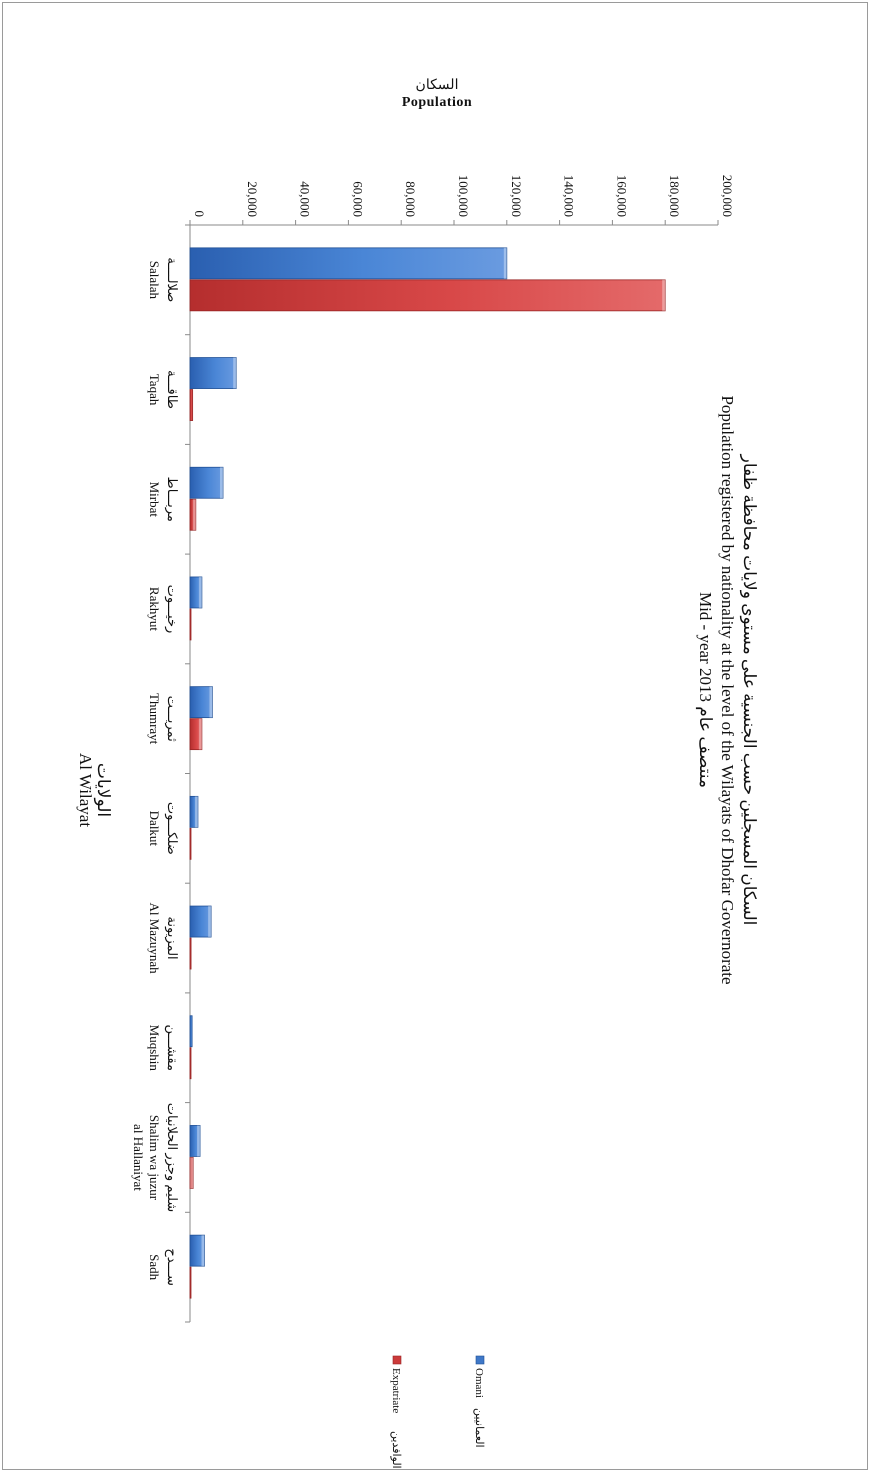 The image size is (874, 1476). I want to click on category-label-ar: ضلكـــوت, so click(172, 828).